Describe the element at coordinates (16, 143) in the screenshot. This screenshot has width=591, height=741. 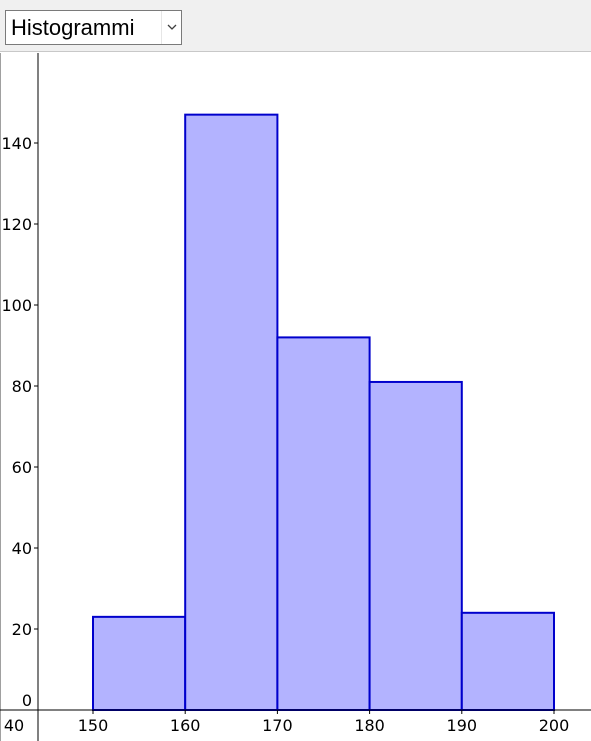
I see `y-tick-label-140: 140` at that location.